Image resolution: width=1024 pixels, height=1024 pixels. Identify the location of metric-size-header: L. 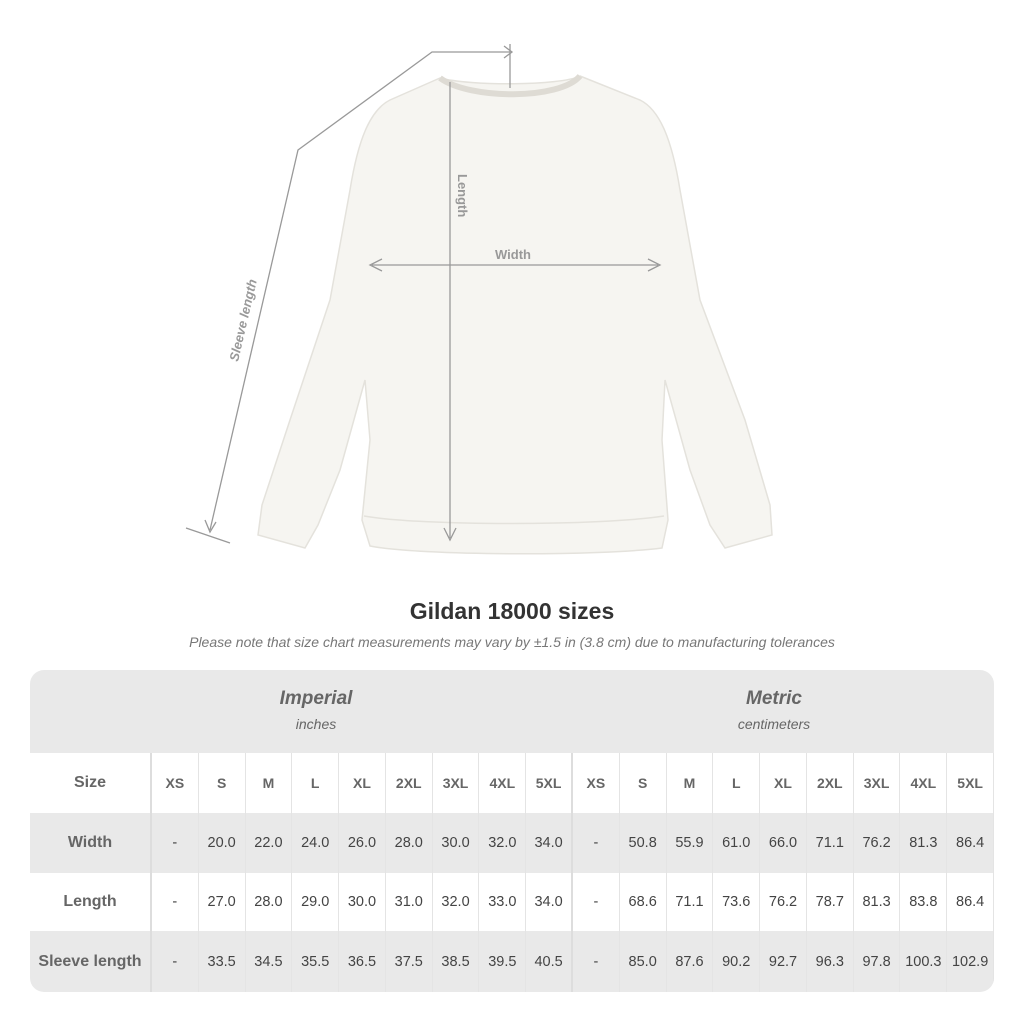
(737, 783).